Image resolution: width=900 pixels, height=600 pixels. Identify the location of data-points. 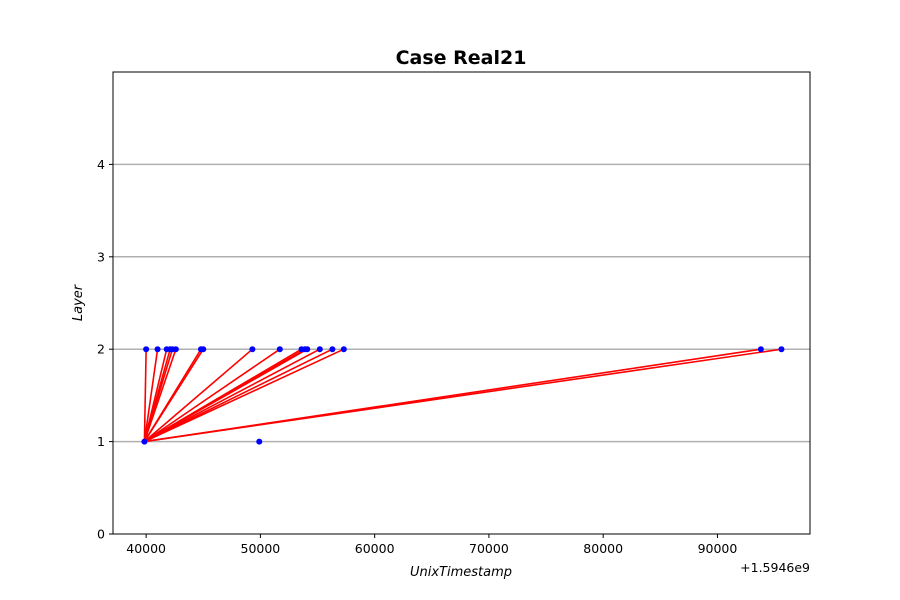
(463, 395).